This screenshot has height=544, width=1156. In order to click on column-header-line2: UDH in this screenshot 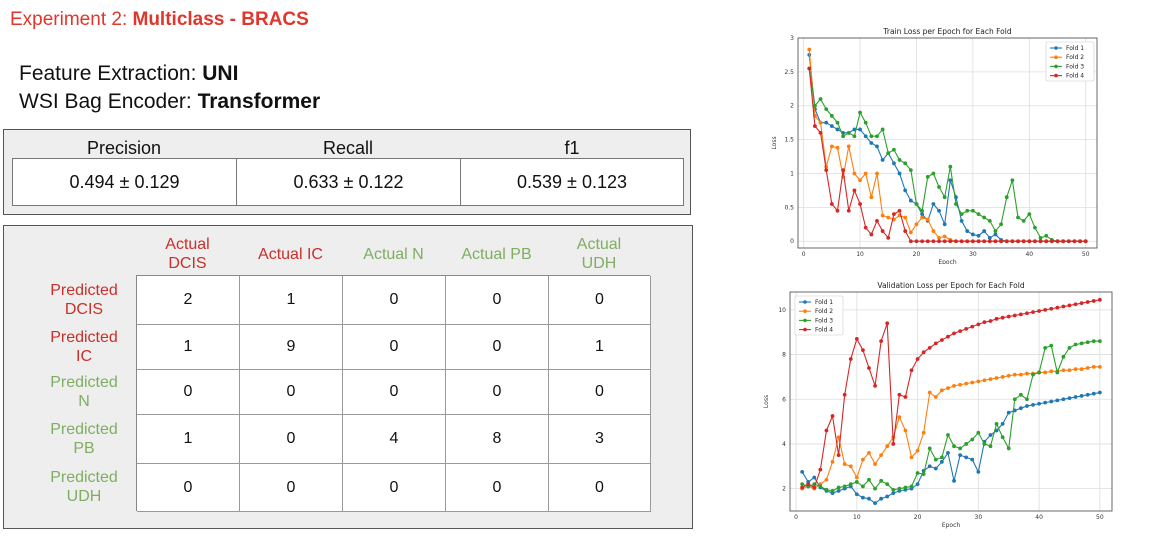, I will do `click(599, 263)`.